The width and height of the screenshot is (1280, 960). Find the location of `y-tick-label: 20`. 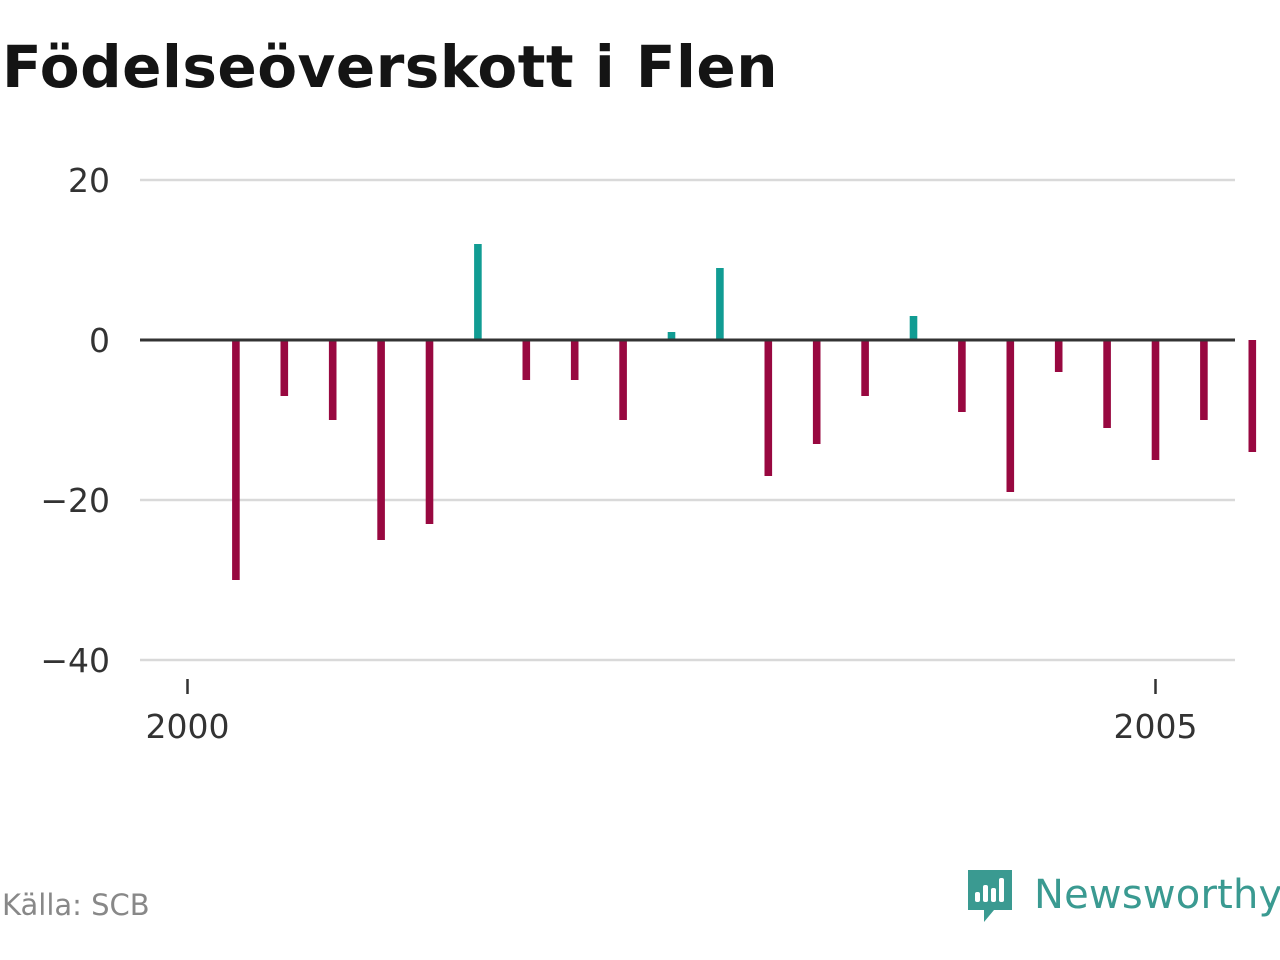

y-tick-label: 20 is located at coordinates (89, 180).